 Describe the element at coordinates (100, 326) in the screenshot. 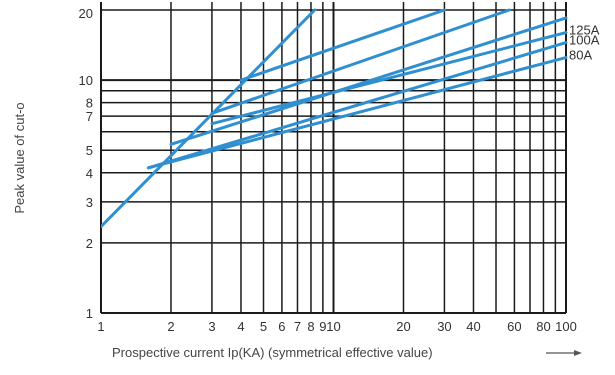

I see `x-tick-label: 1` at that location.